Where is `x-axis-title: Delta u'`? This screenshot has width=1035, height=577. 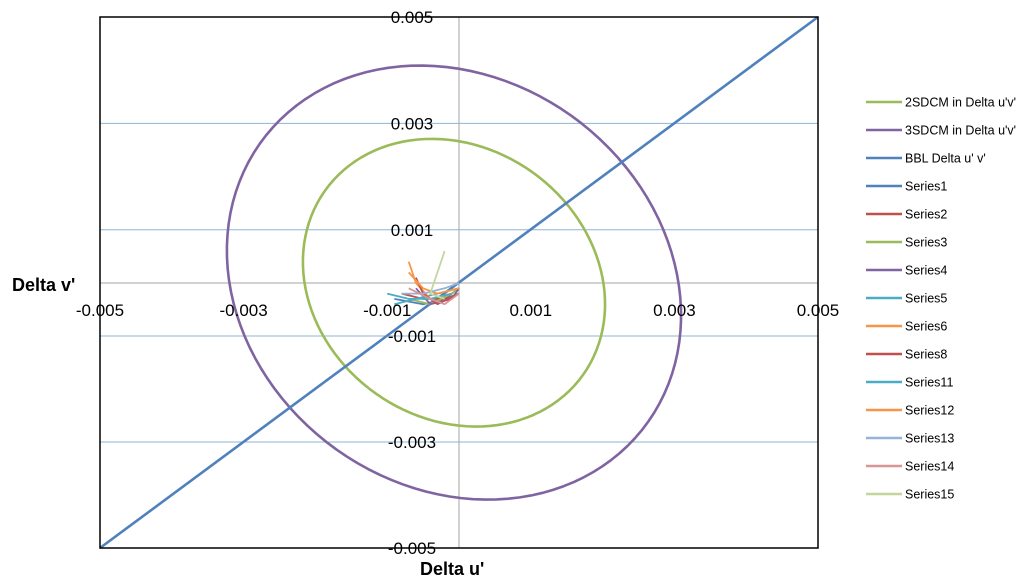
x-axis-title: Delta u' is located at coordinates (452, 568).